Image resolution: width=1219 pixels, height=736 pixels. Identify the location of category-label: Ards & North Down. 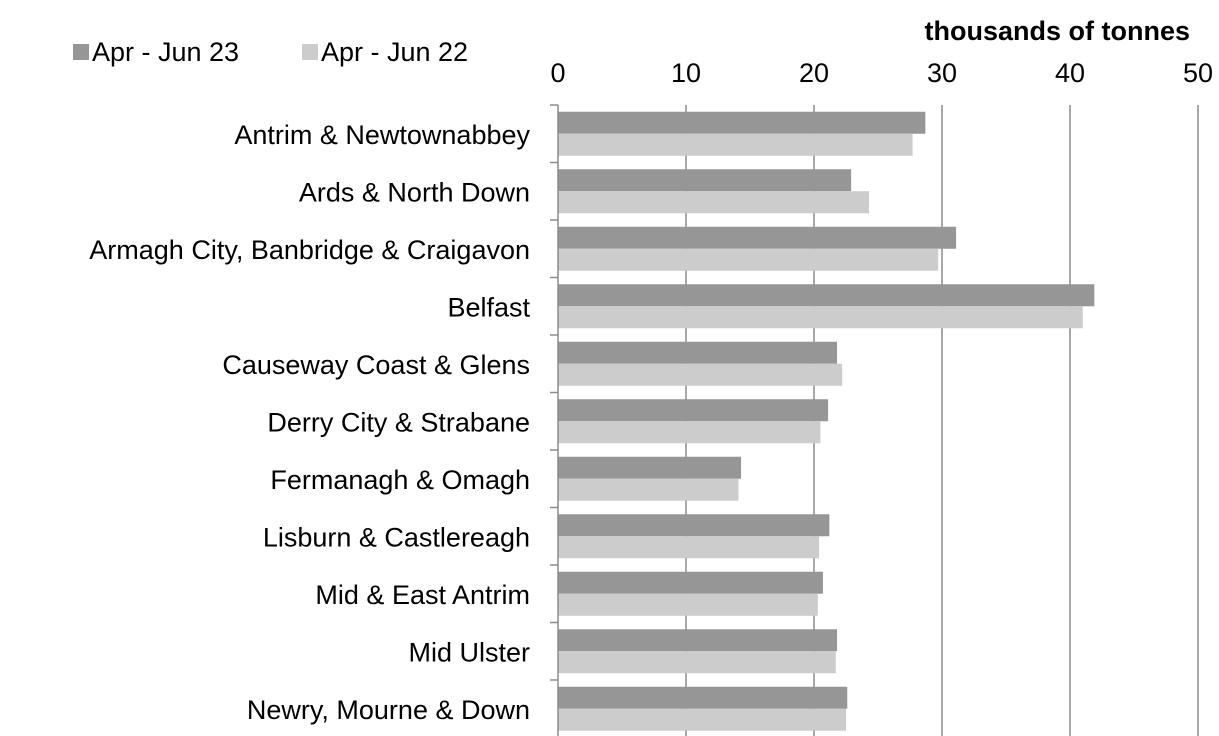
(414, 192).